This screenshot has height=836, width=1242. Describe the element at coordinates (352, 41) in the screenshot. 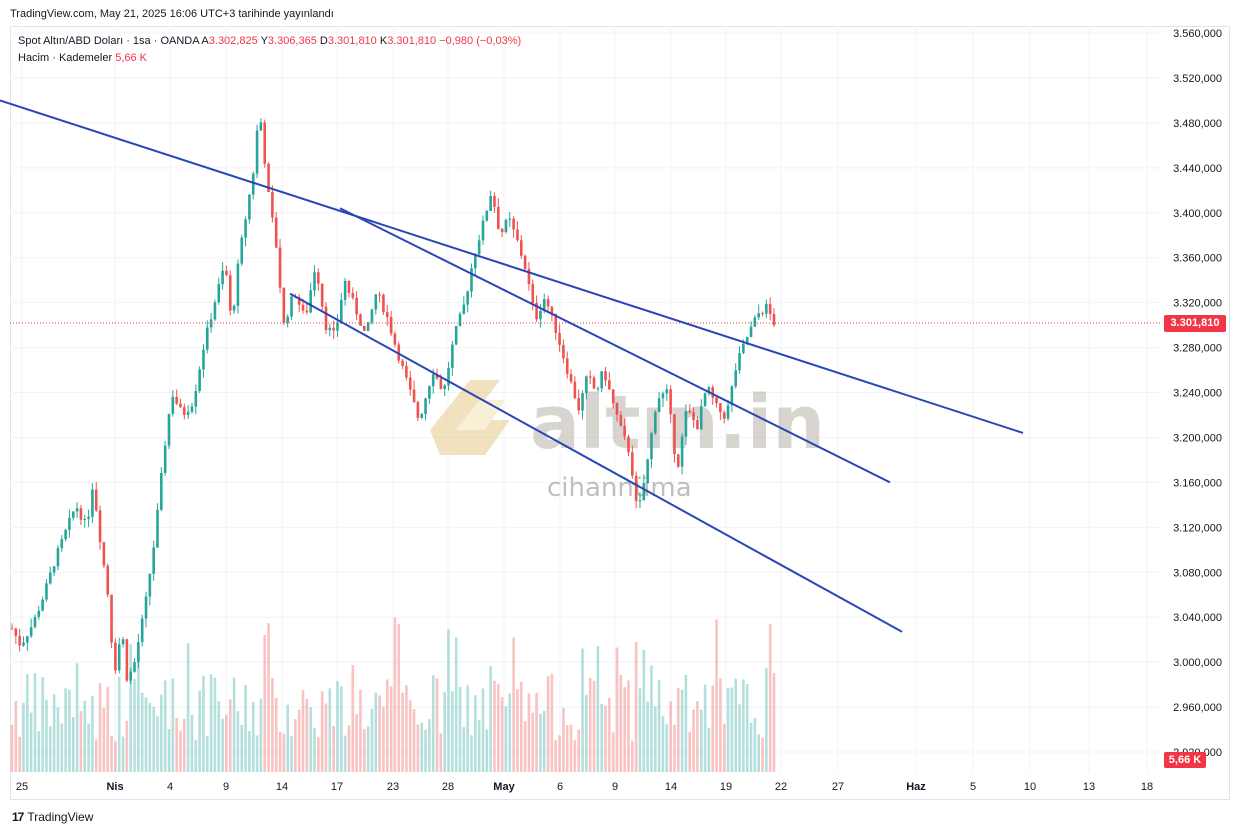

I see `low-value: 3.301,810` at that location.